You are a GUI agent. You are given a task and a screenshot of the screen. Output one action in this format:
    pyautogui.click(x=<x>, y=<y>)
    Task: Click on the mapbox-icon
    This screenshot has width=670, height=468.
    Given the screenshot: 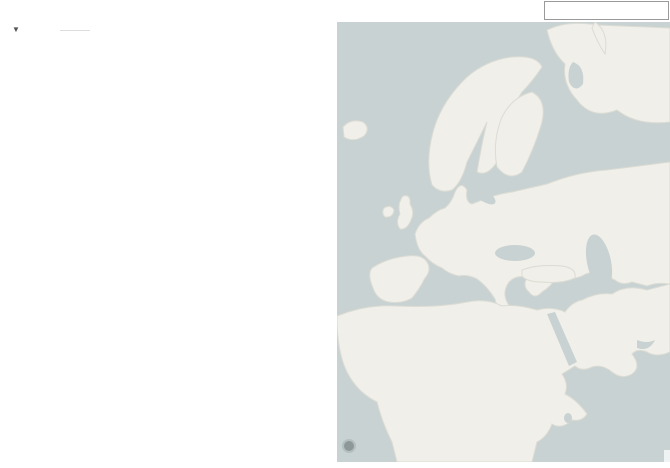 What is the action you would take?
    pyautogui.click(x=349, y=446)
    